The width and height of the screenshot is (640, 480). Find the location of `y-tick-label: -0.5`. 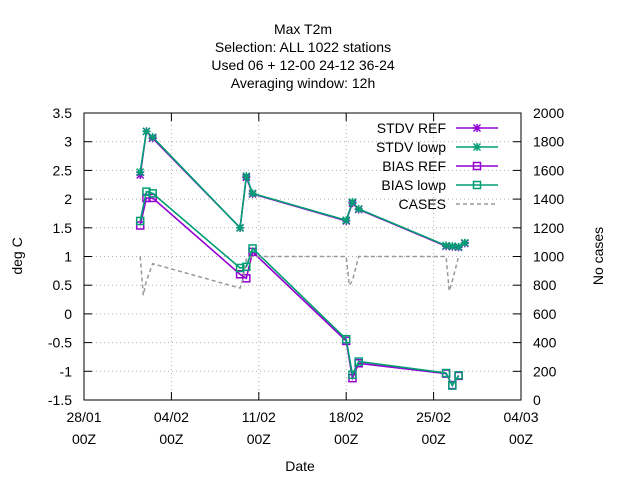

y-tick-label: -0.5 is located at coordinates (60, 343).